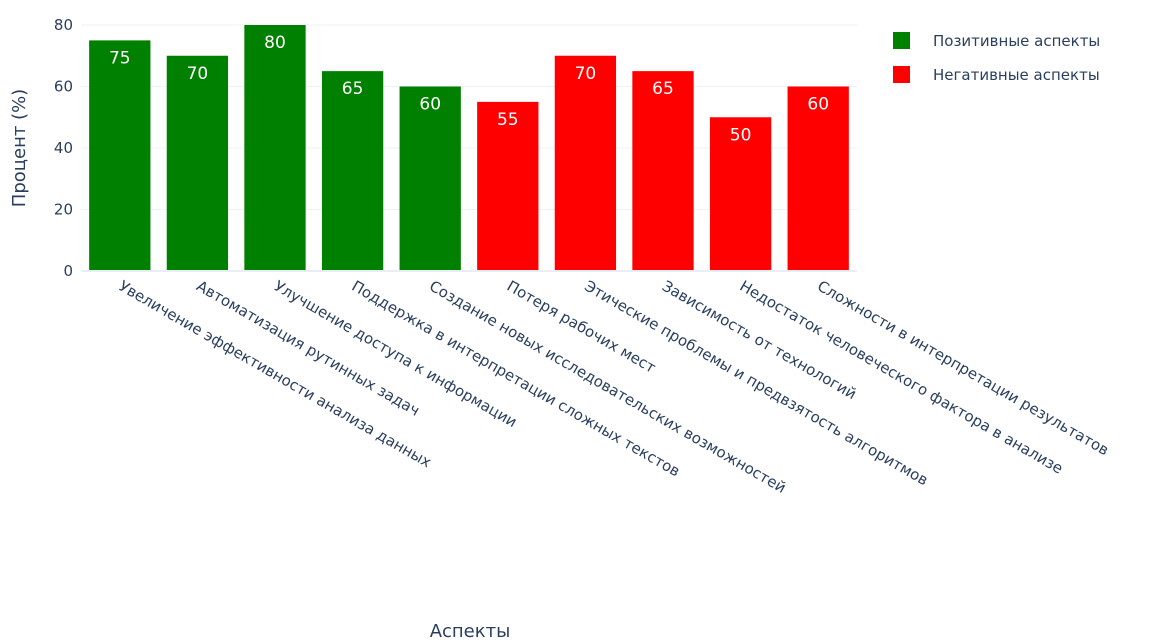  What do you see at coordinates (19, 148) in the screenshot?
I see `y-axis-title: Процент (%)` at bounding box center [19, 148].